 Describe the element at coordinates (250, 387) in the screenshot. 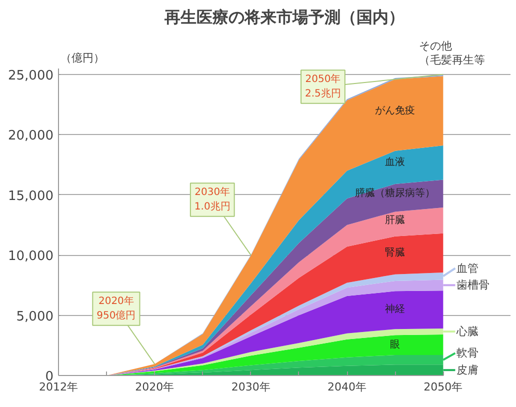

I see `x-tick-label: 2030年` at that location.